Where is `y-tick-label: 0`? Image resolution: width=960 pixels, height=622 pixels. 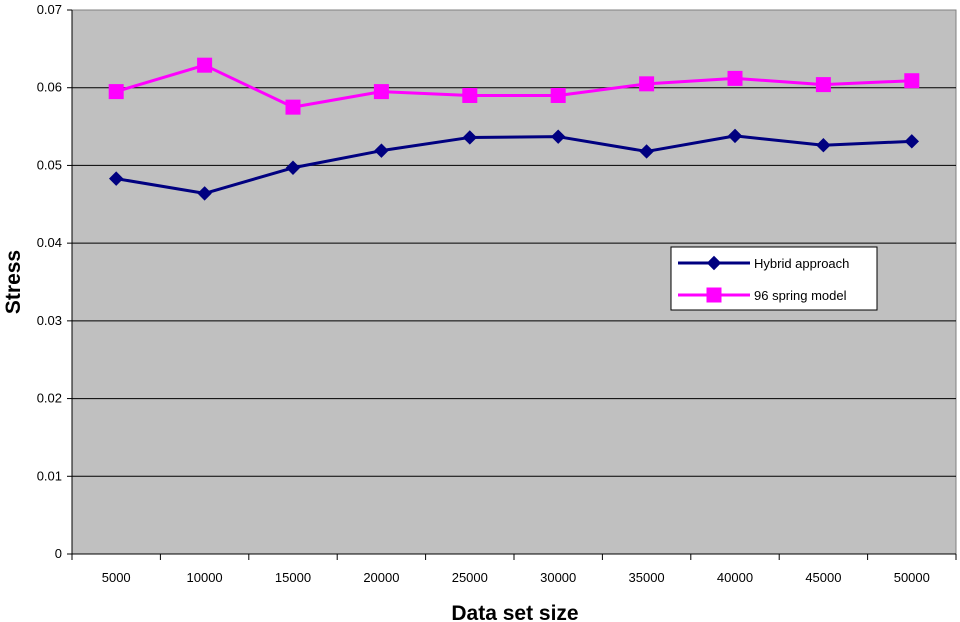
y-tick-label: 0 is located at coordinates (58, 553).